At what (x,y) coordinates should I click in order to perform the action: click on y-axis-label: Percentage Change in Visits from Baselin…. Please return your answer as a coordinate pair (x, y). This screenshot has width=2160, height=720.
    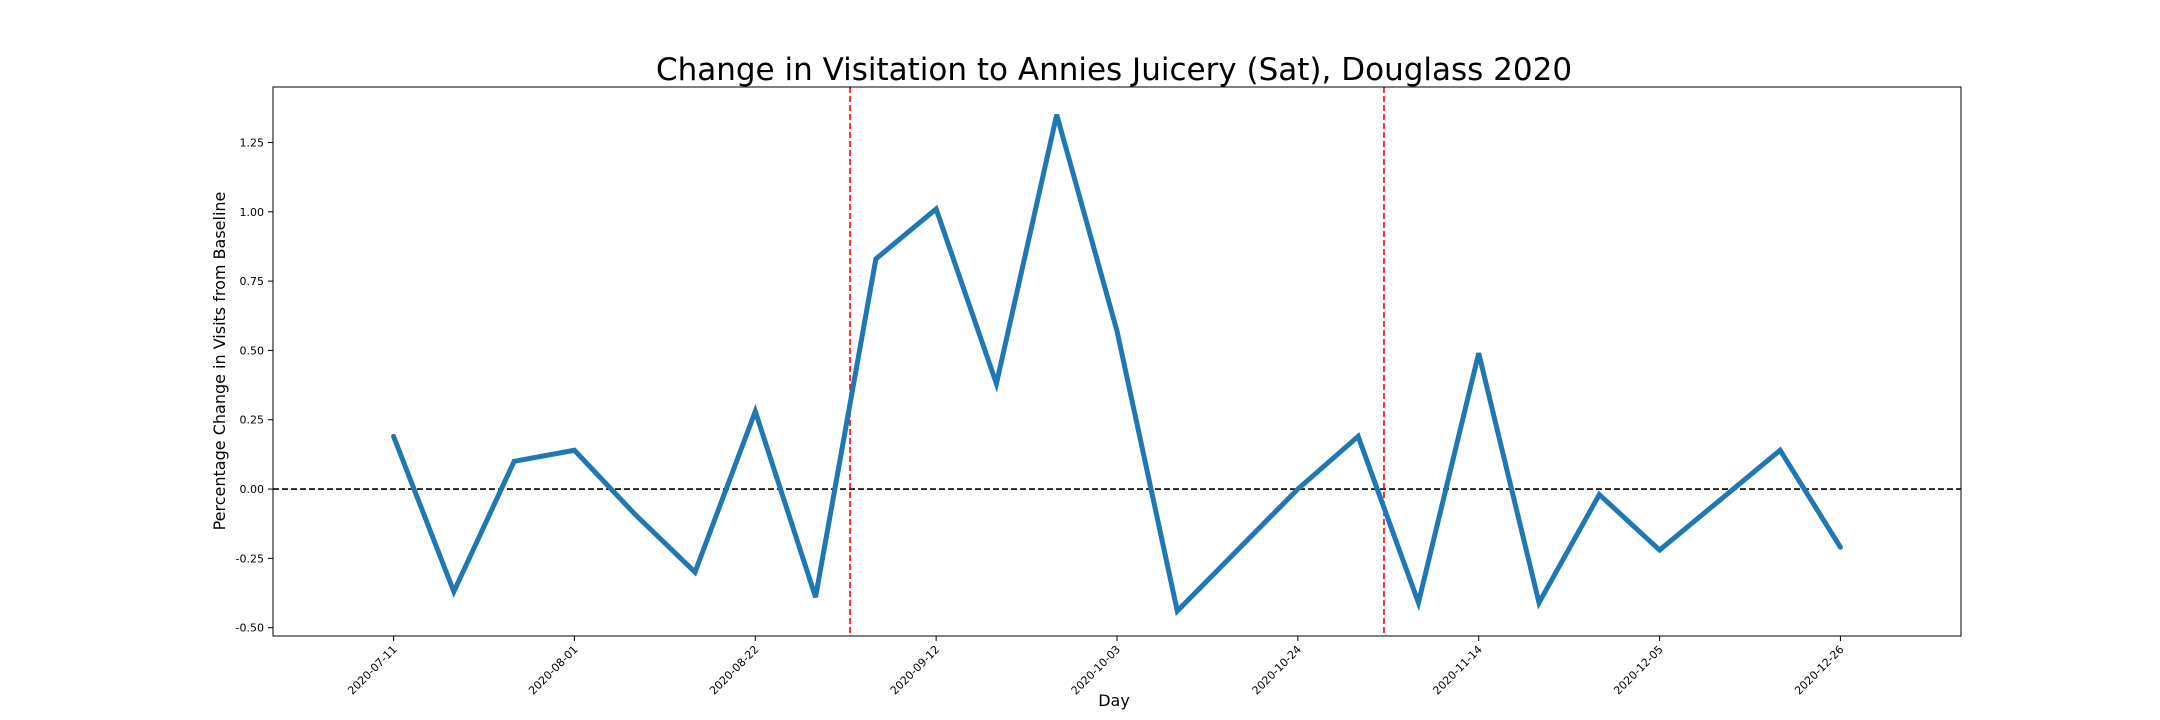
    Looking at the image, I should click on (219, 361).